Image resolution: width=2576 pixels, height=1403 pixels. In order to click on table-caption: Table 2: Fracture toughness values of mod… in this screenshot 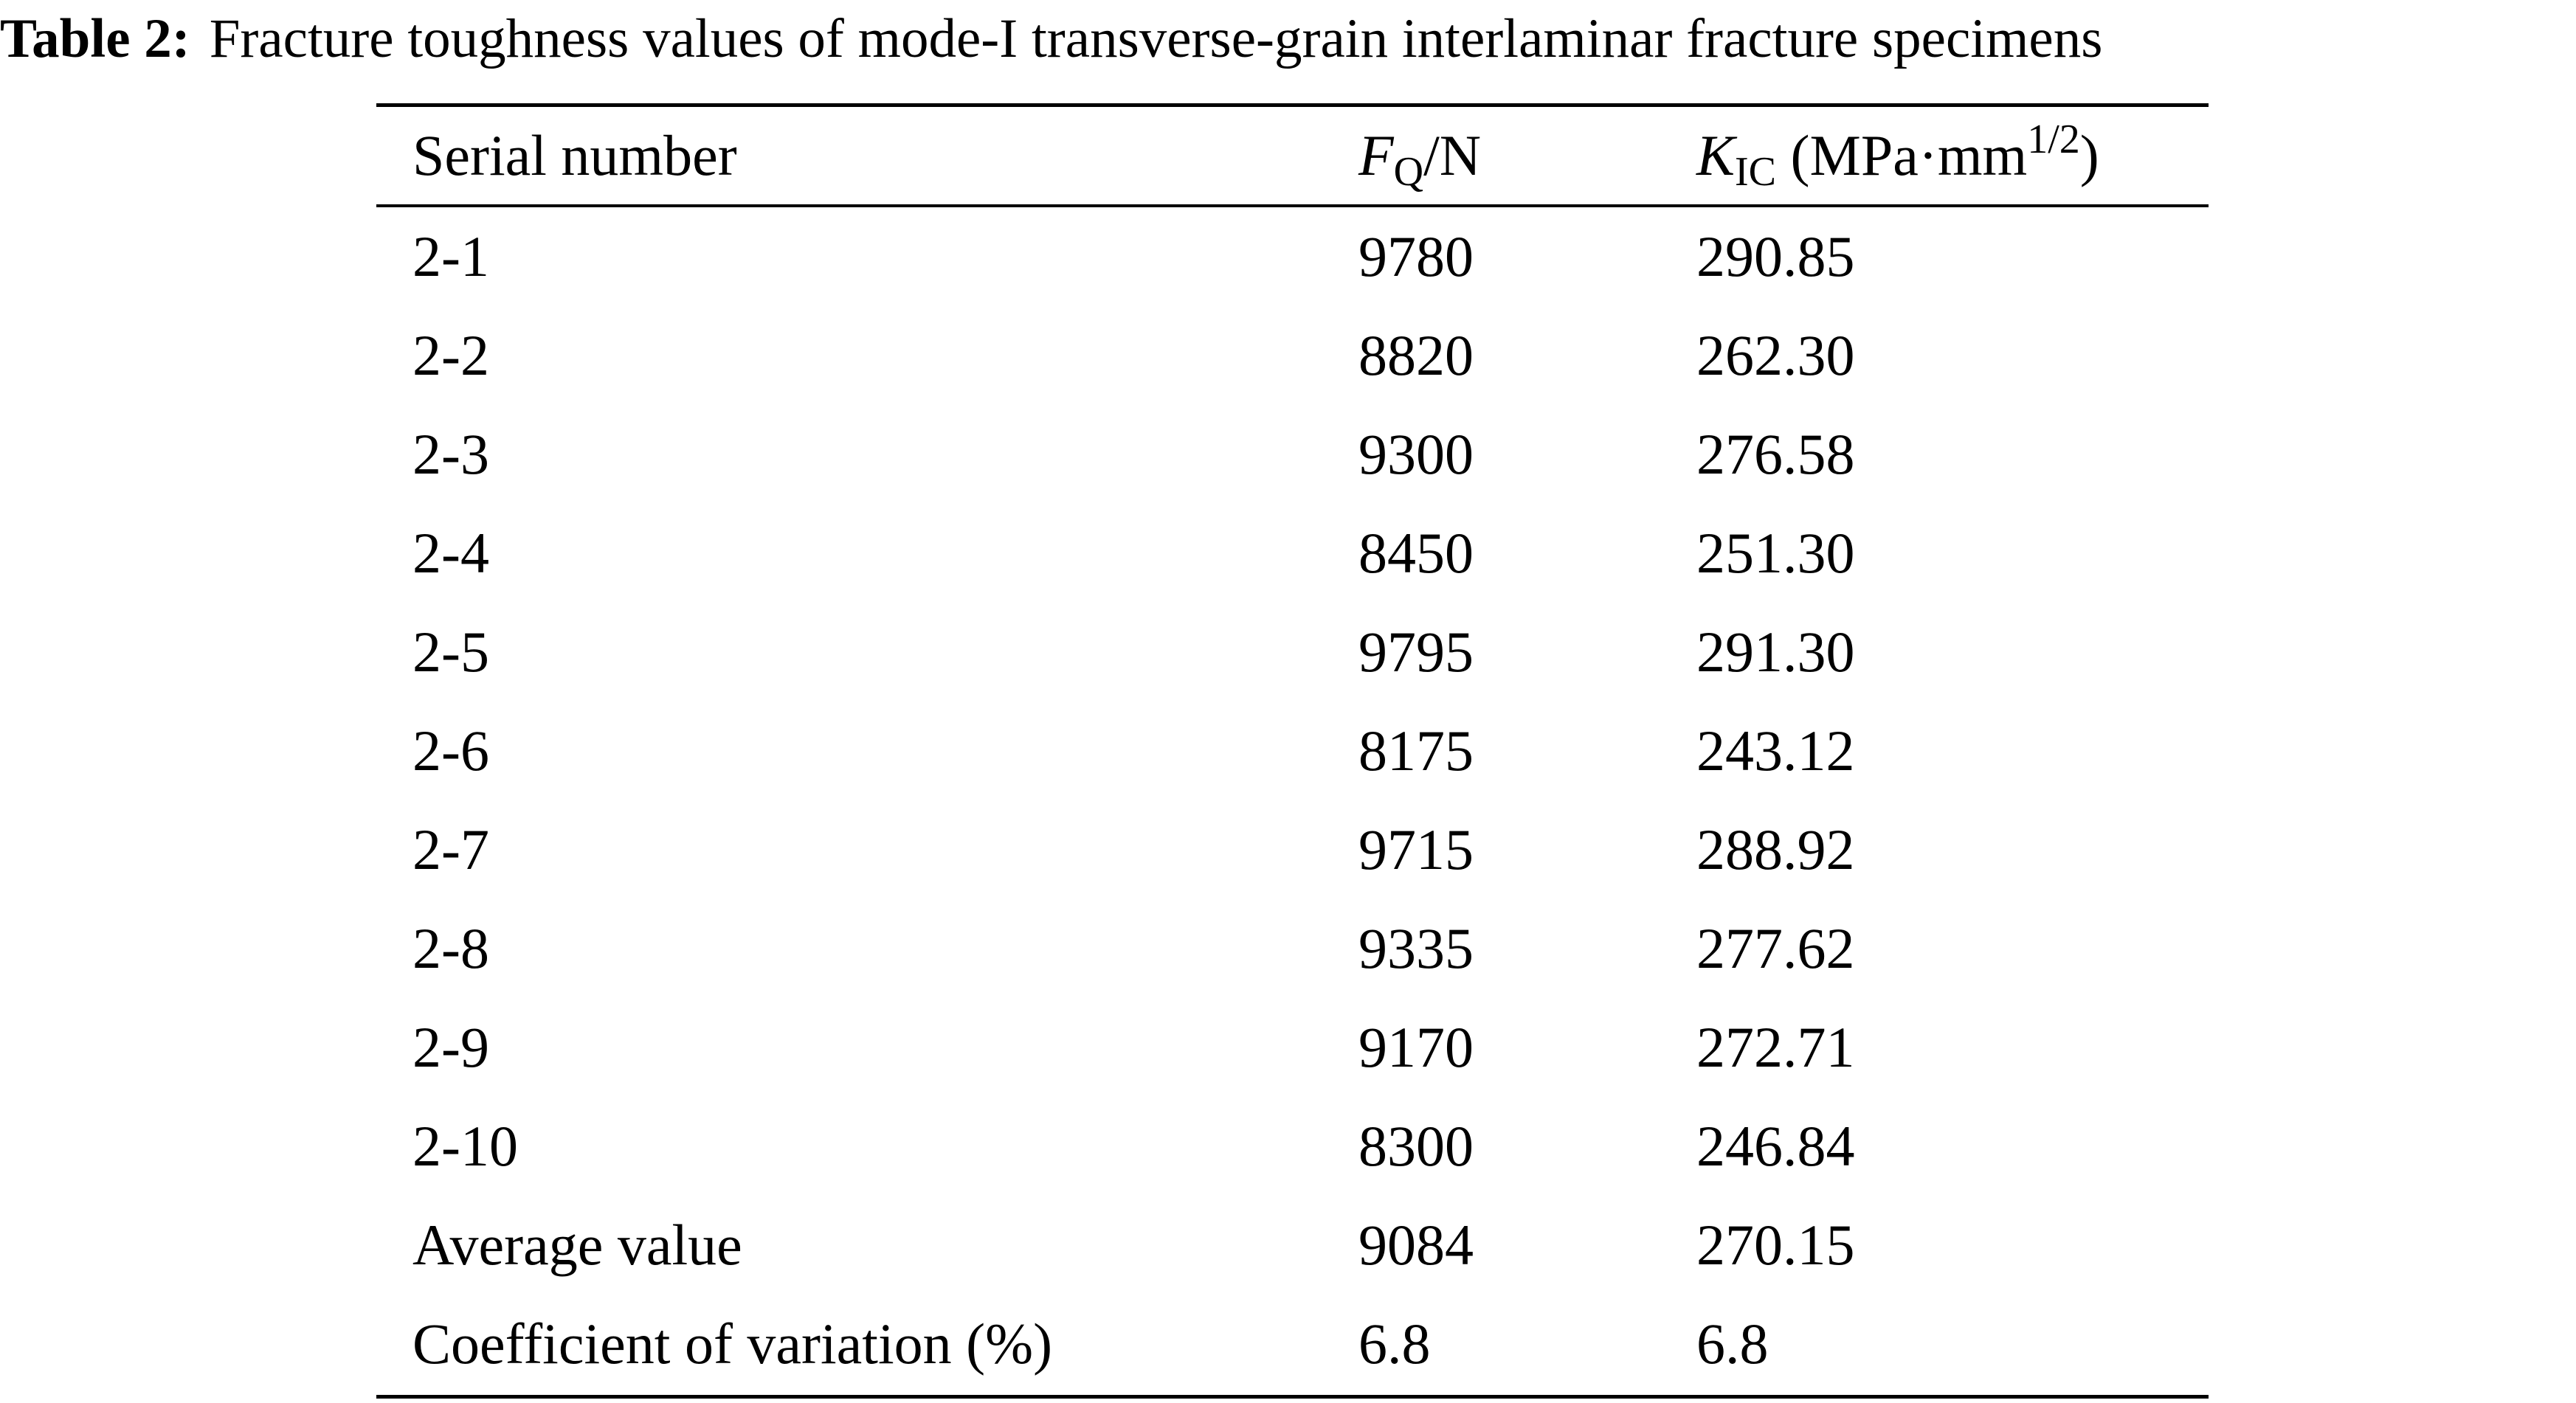, I will do `click(1288, 39)`.